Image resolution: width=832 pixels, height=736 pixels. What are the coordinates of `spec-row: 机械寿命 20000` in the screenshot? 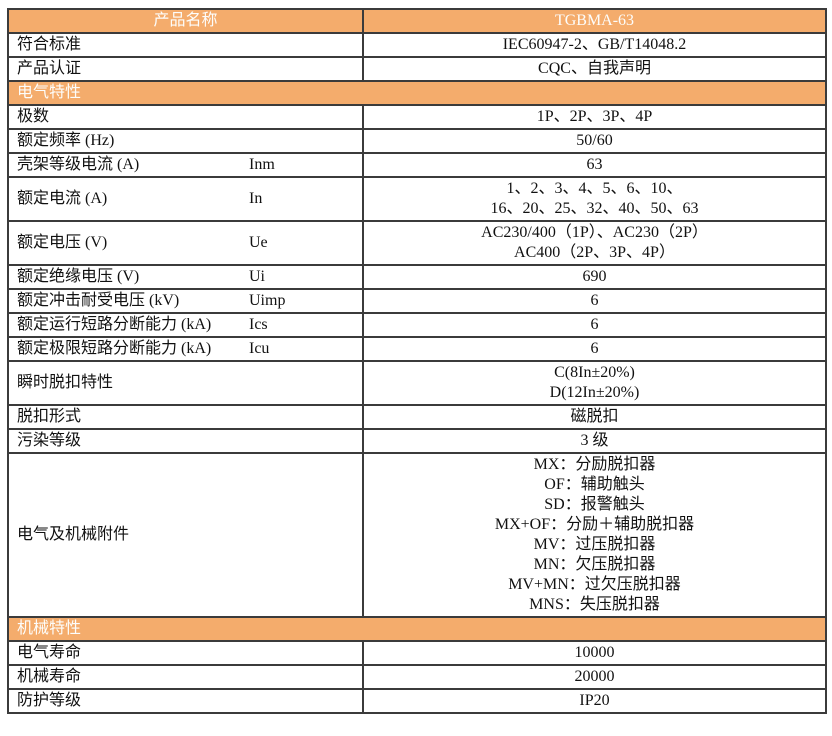 It's located at (417, 677).